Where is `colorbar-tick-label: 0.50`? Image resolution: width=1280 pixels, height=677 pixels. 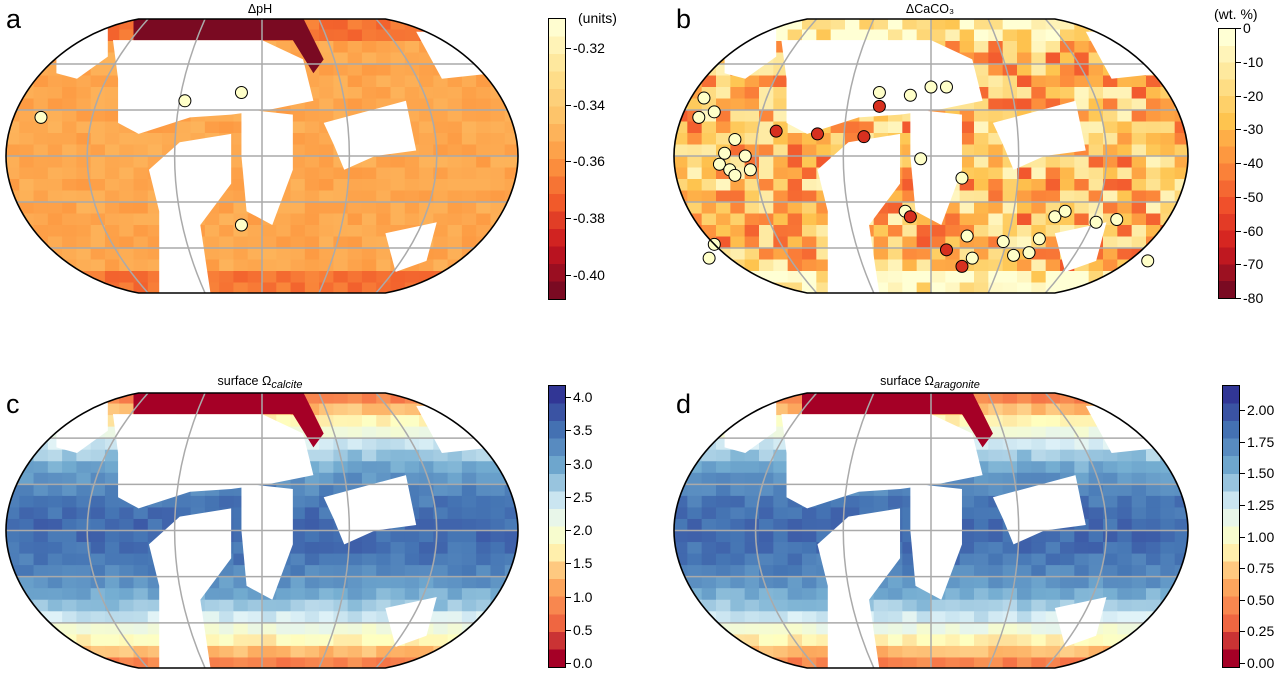
colorbar-tick-label: 0.50 is located at coordinates (1257, 599).